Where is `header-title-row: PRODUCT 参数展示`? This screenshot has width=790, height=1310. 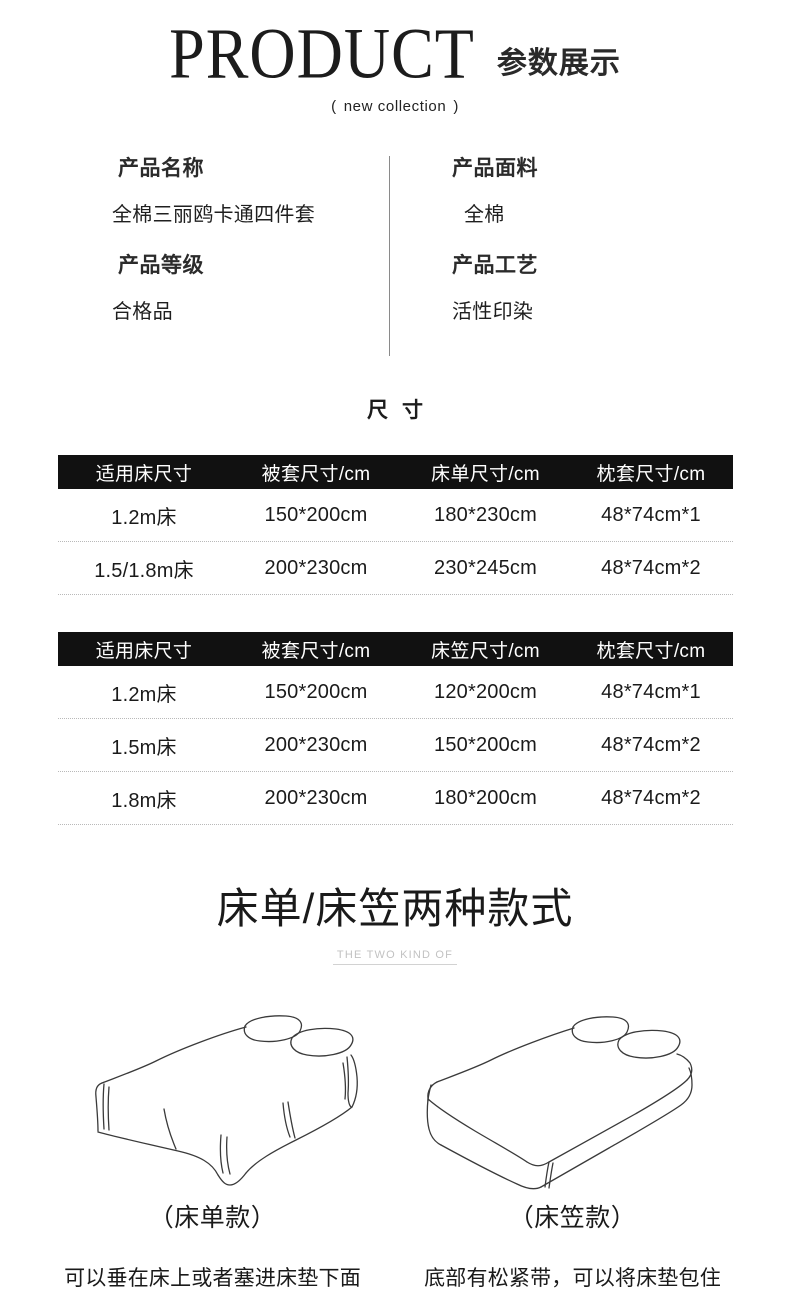 header-title-row: PRODUCT 参数展示 is located at coordinates (395, 54).